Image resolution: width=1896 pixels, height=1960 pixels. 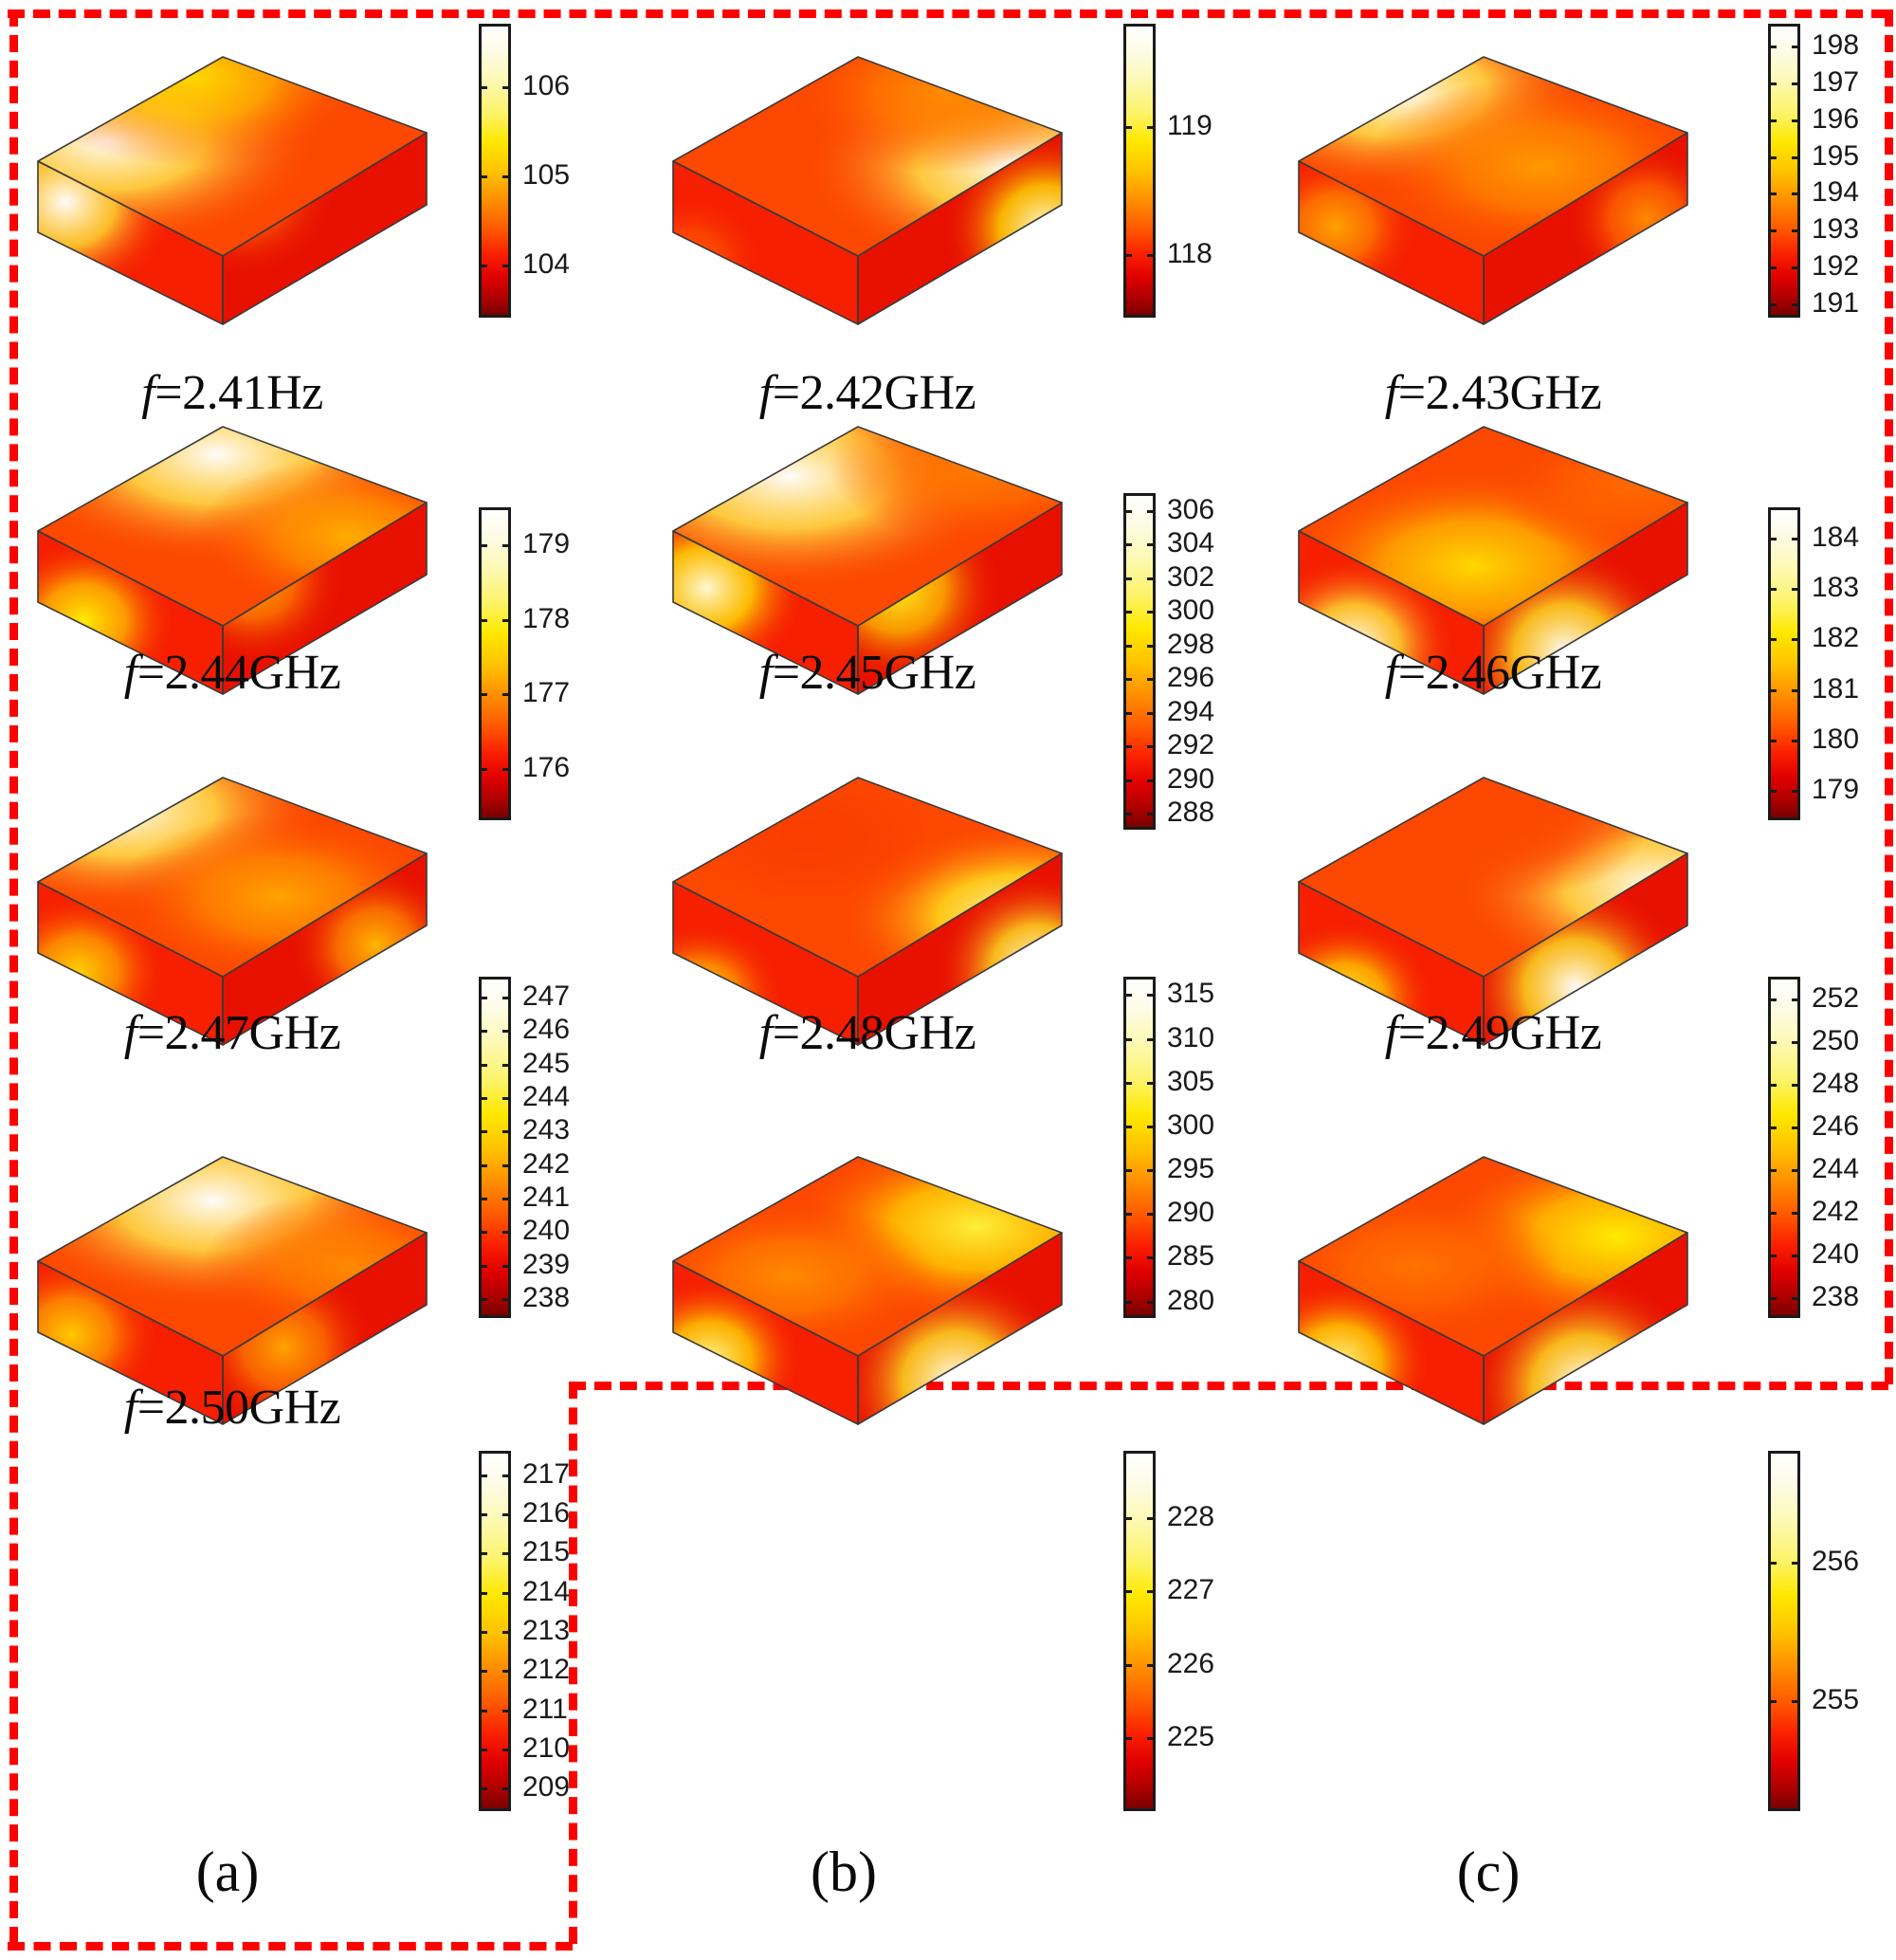 I want to click on colorbar-tick-group: 315 310 305 300 295 290 285 280, so click(x=1168, y=1147).